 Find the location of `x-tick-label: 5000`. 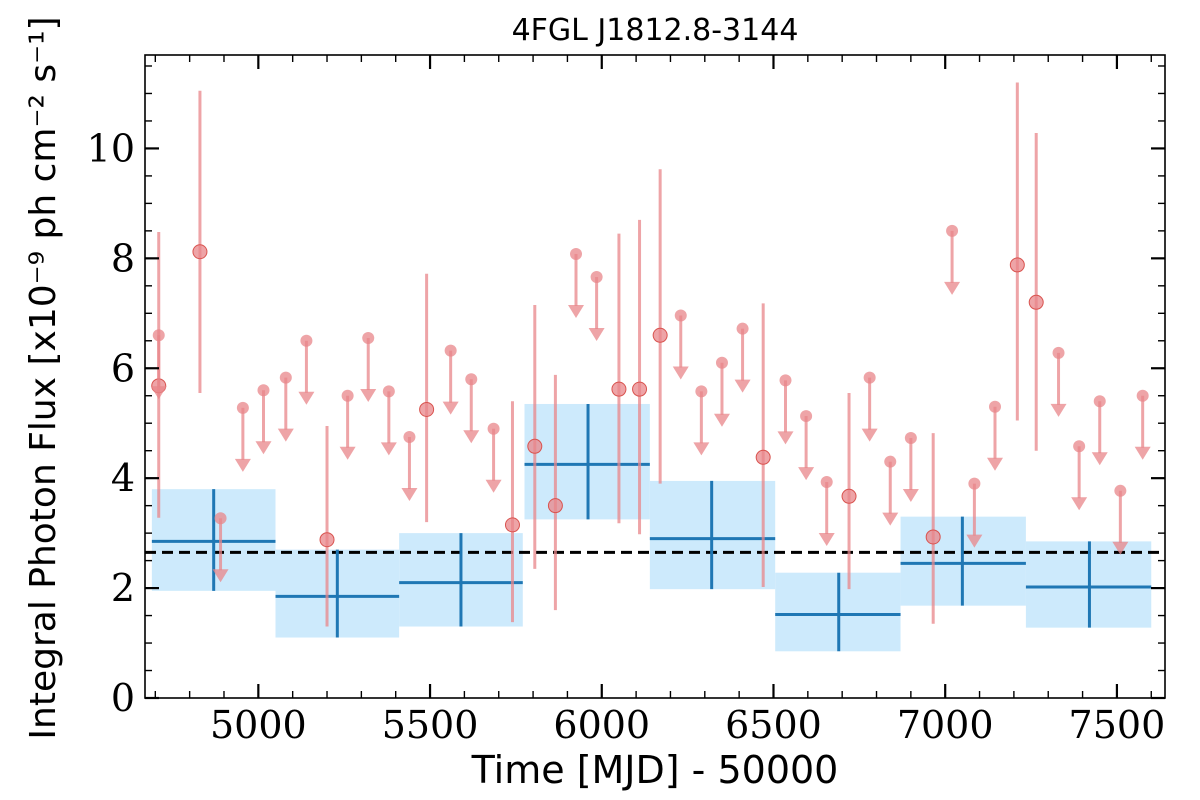

x-tick-label: 5000 is located at coordinates (258, 725).